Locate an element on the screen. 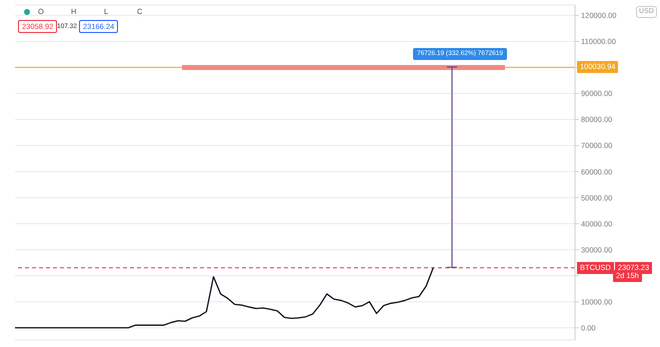  line-series is located at coordinates (224, 297).